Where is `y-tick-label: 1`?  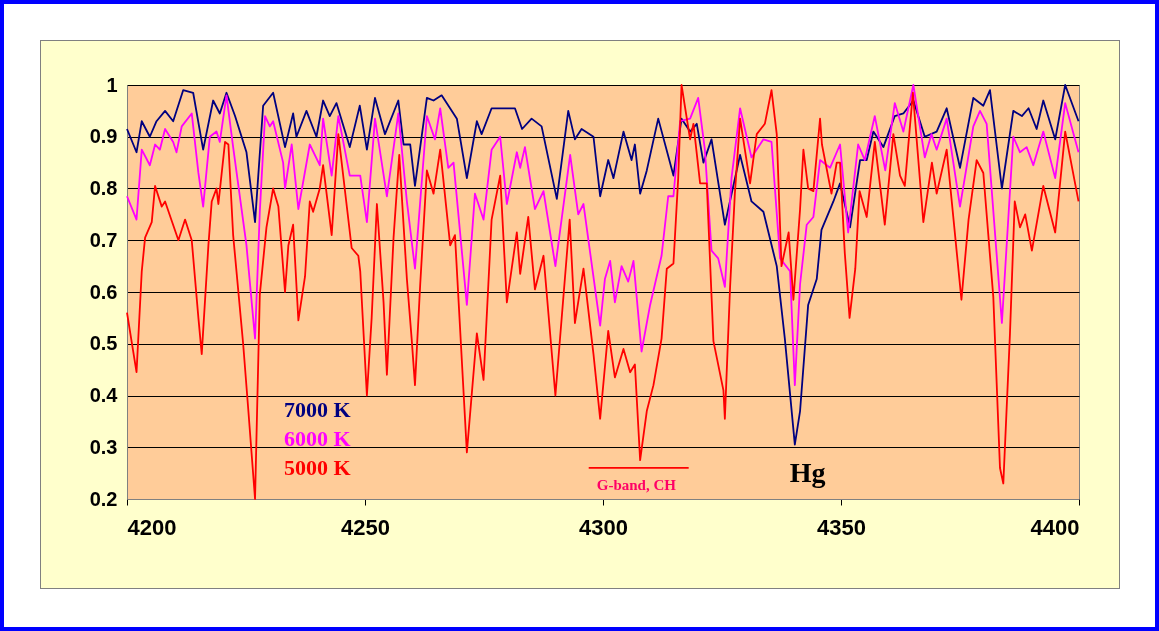
y-tick-label: 1 is located at coordinates (112, 84).